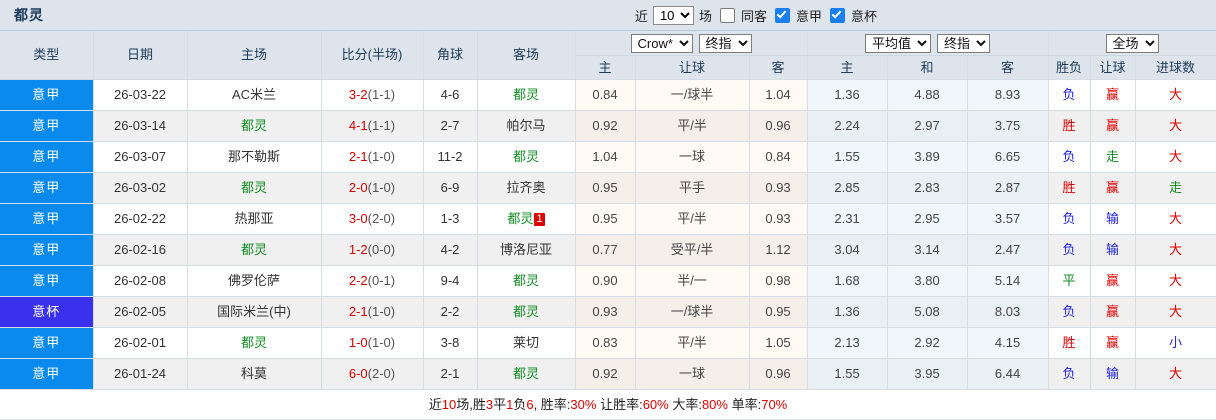 This screenshot has height=420, width=1216. What do you see at coordinates (140, 281) in the screenshot?
I see `cell-date: 26-02-08` at bounding box center [140, 281].